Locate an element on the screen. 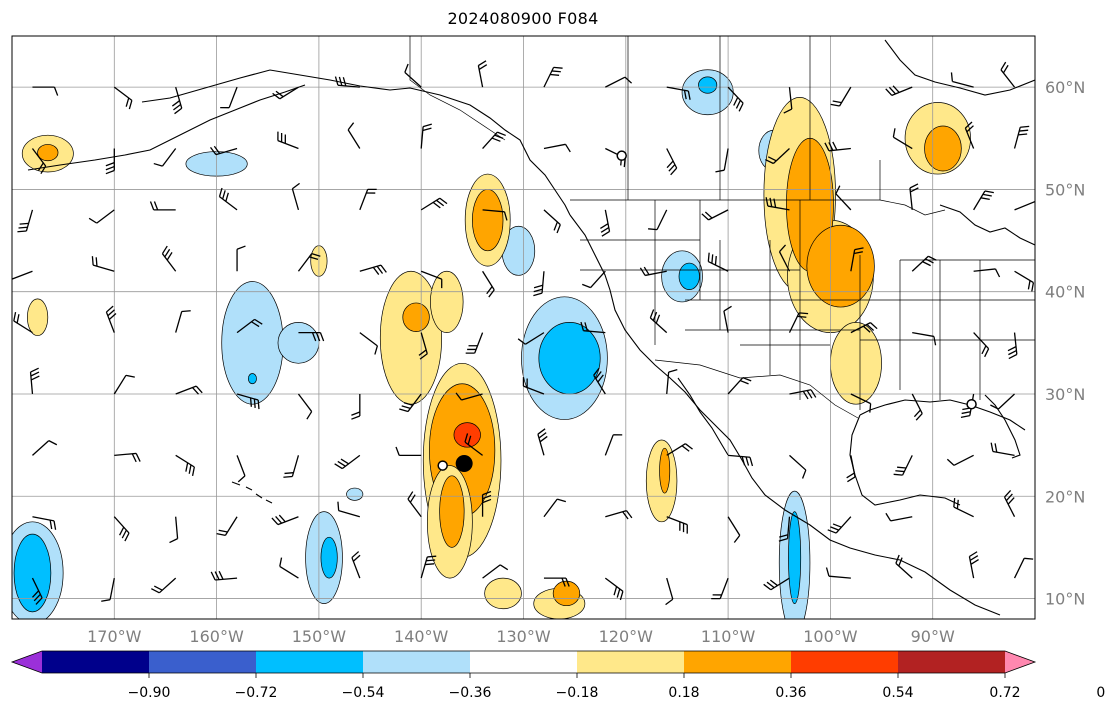 This screenshot has height=712, width=1105. map-title: 2024080900 F084 is located at coordinates (523, 18).